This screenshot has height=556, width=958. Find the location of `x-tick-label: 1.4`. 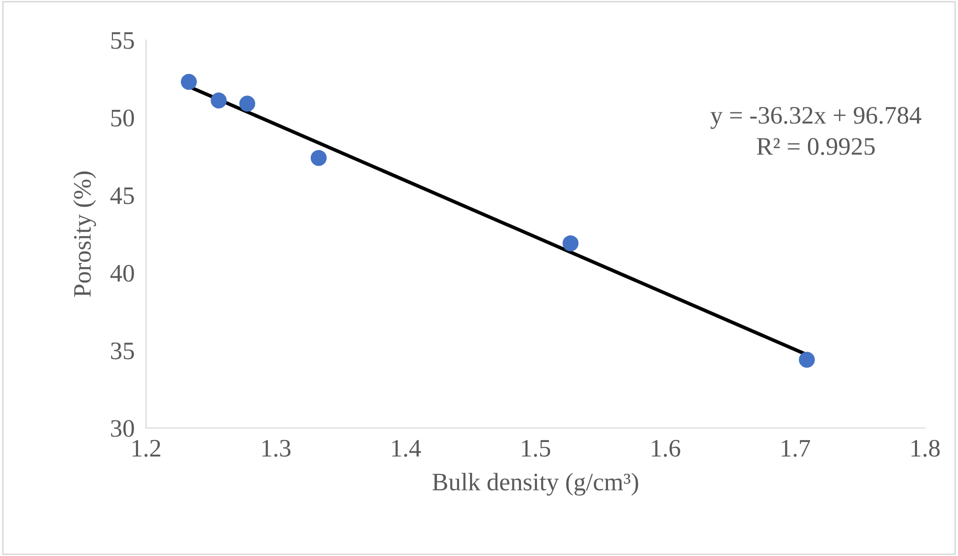

x-tick-label: 1.4 is located at coordinates (406, 448).